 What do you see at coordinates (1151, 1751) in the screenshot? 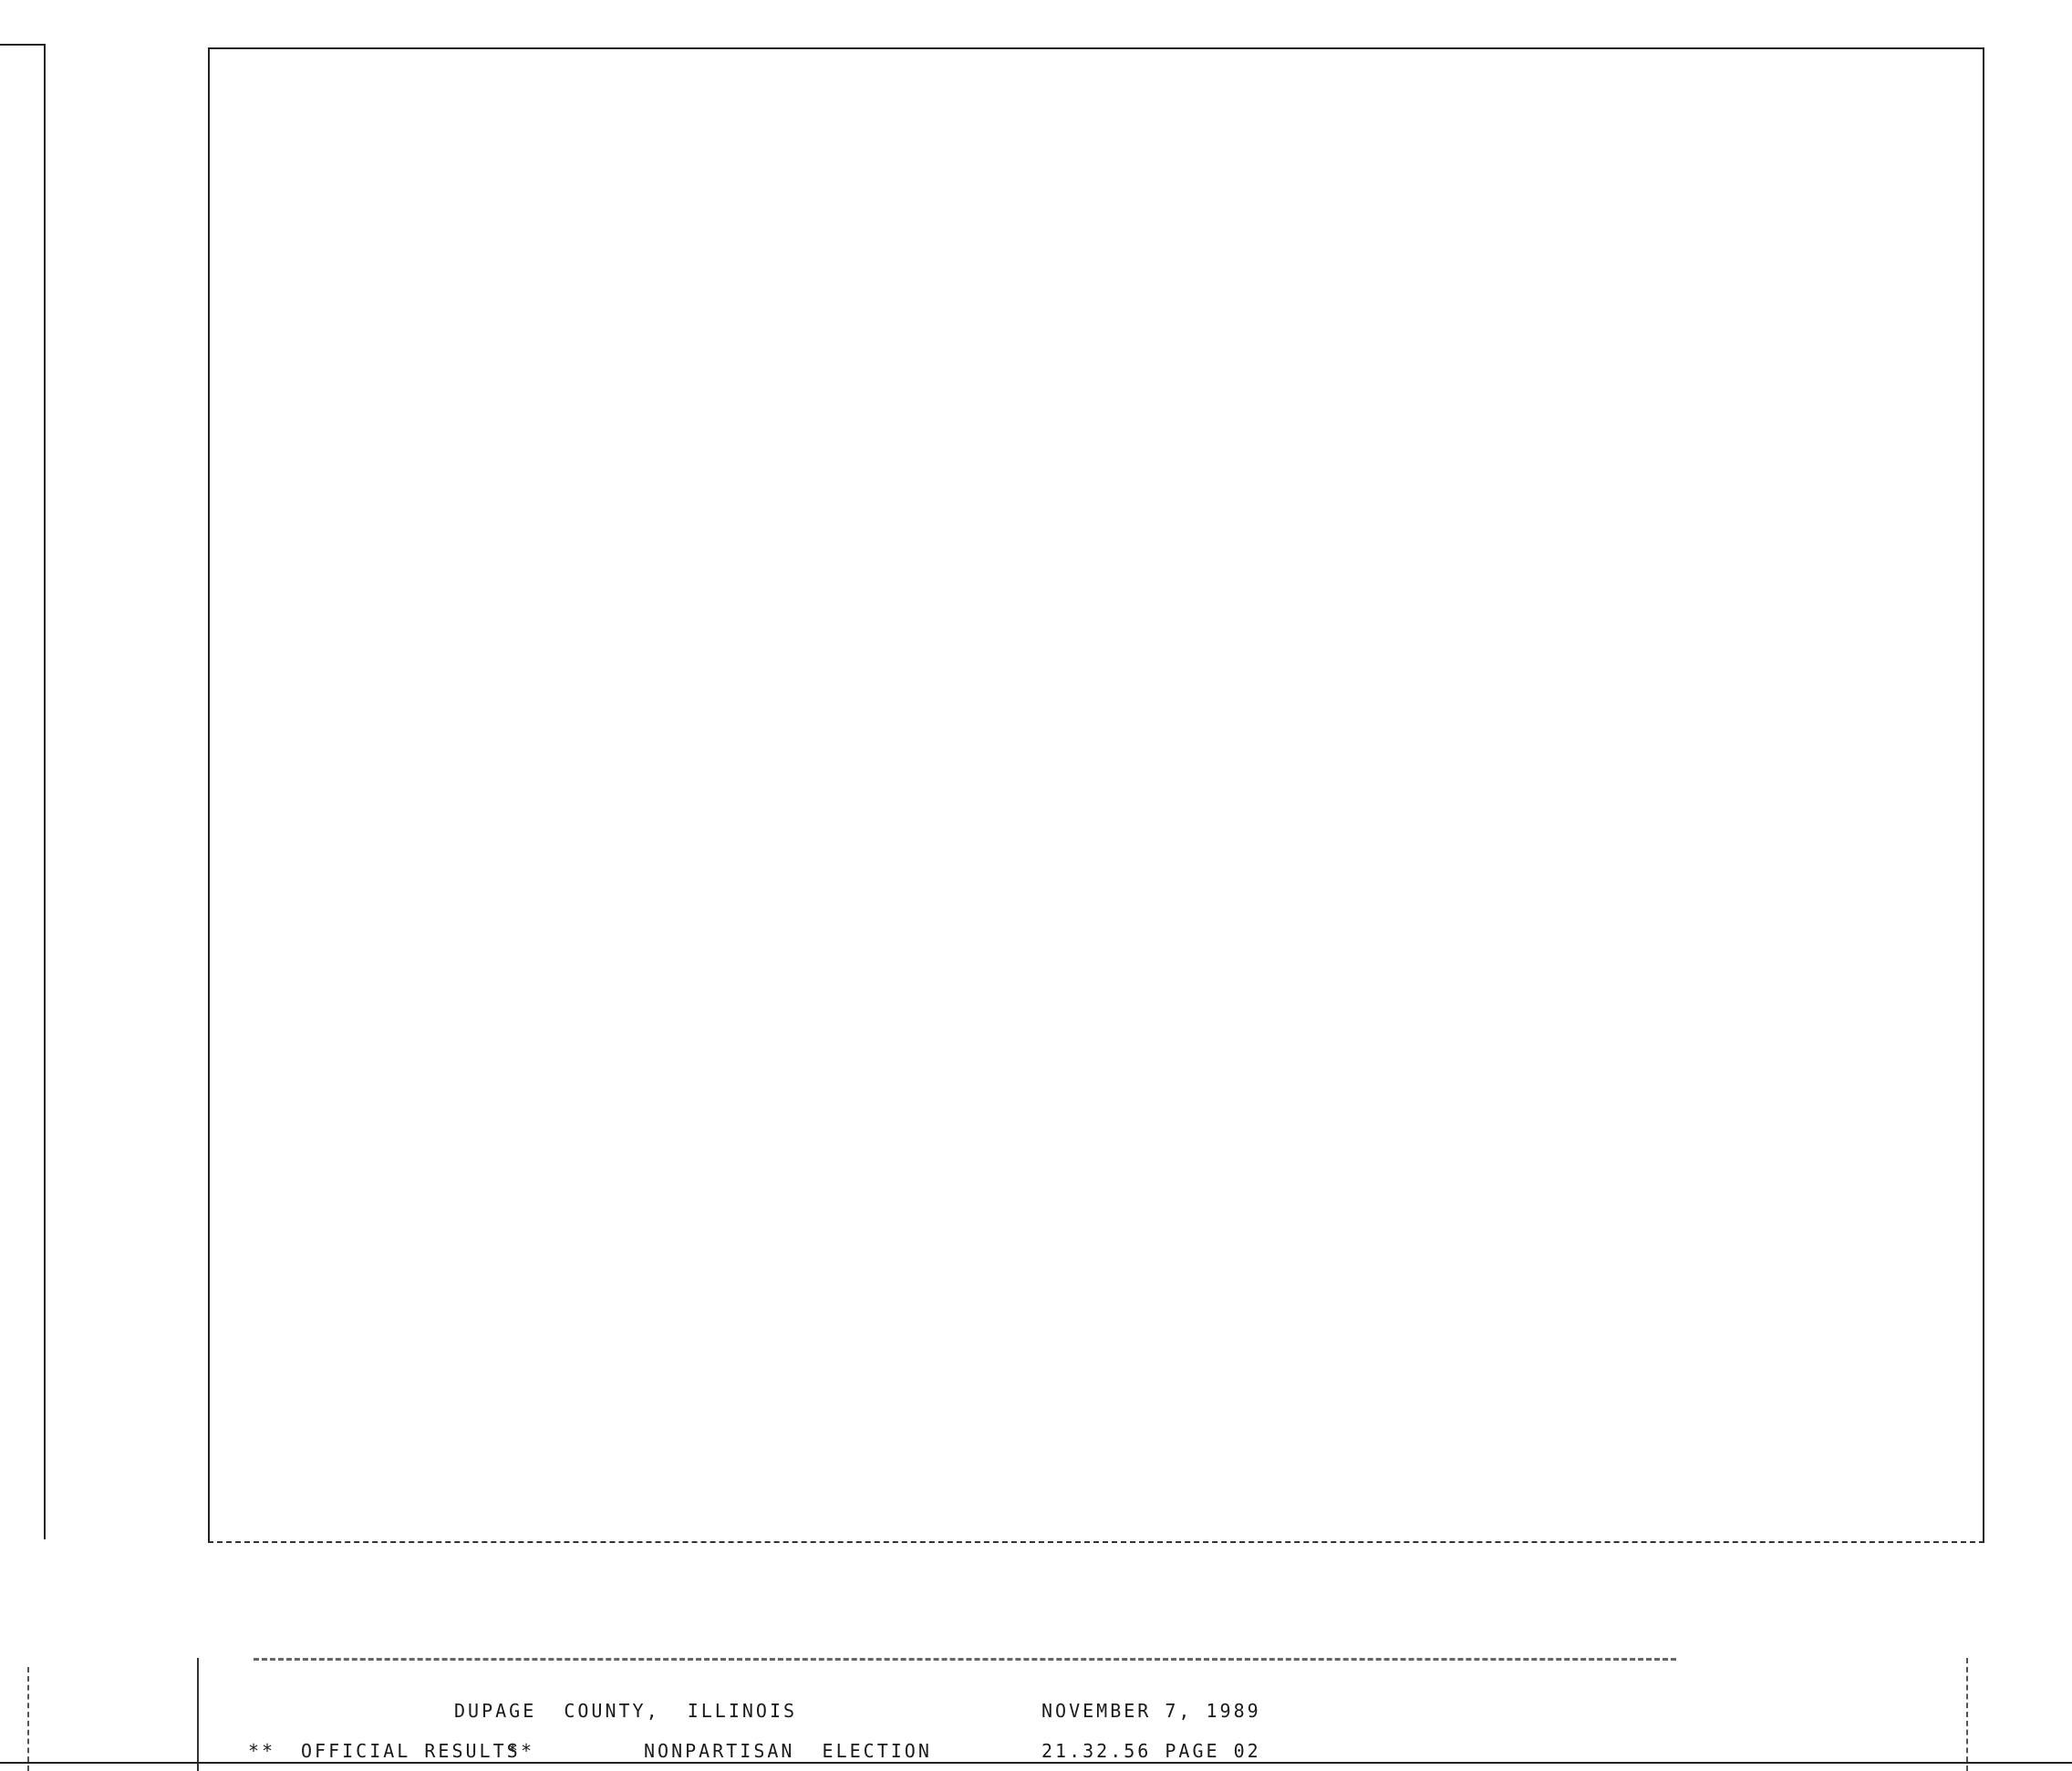
I see `time-and-page: 21.32.56 PAGE 02` at bounding box center [1151, 1751].